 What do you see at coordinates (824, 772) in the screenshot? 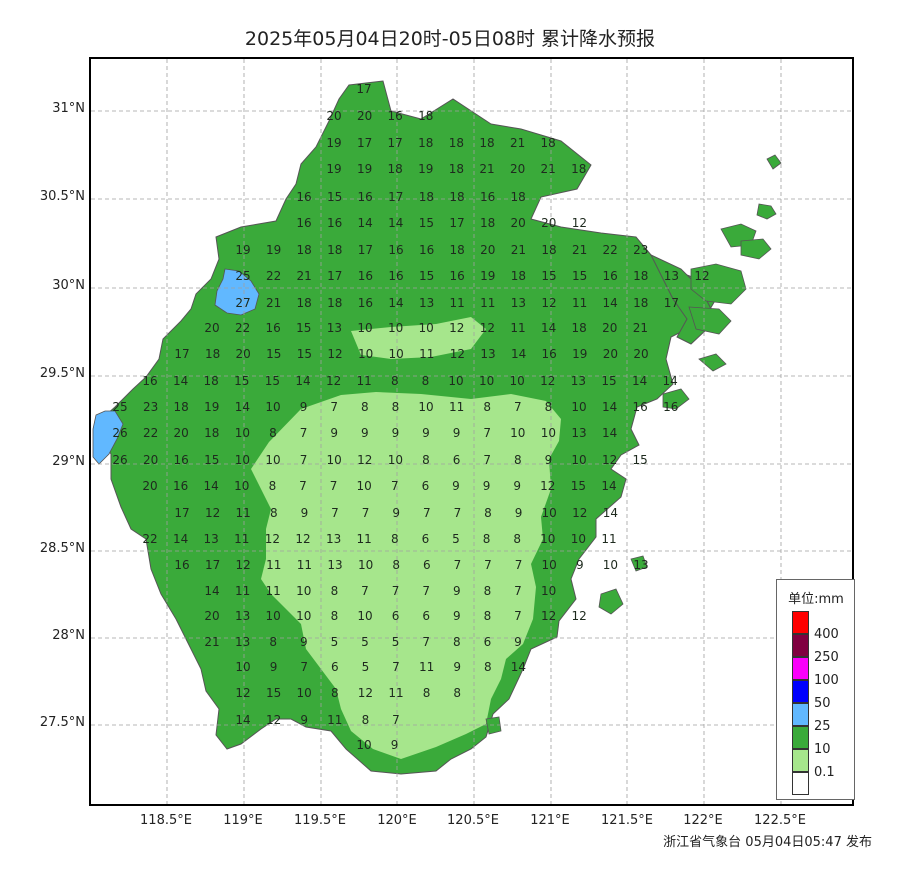
I see `legend-label: 0.1` at bounding box center [824, 772].